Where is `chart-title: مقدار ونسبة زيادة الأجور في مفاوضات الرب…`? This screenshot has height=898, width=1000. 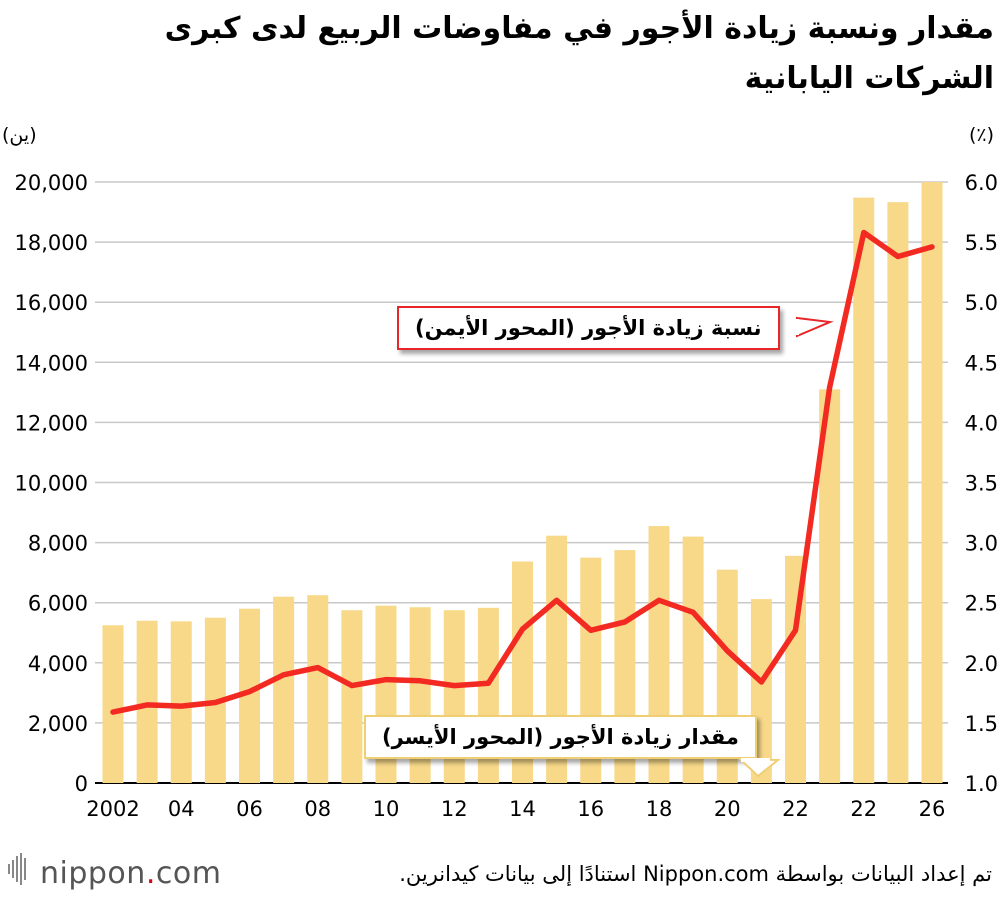
chart-title: مقدار ونسبة زيادة الأجور في مفاوضات الرب… is located at coordinates (579, 53).